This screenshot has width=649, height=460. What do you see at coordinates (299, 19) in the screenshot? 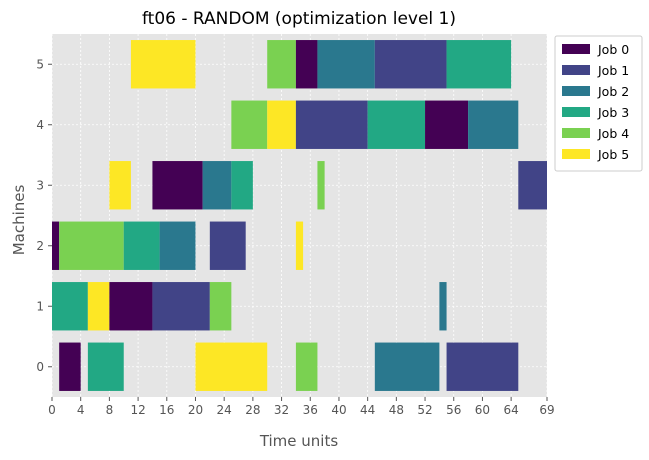
I see `chart-title: ft06 - RANDOM (optimization level 1)` at bounding box center [299, 19].